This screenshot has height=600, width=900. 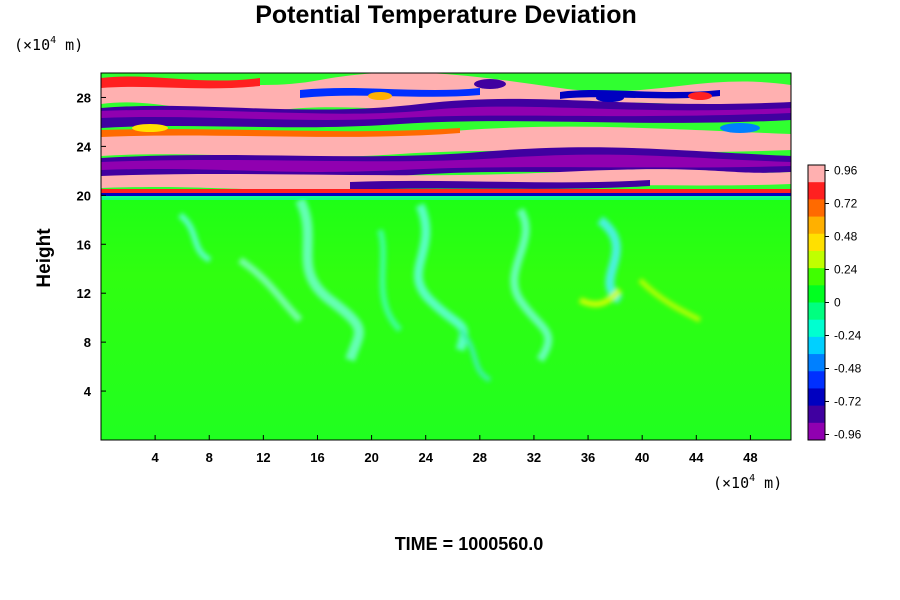 I want to click on colorbar-tick-label: 0.72, so click(x=846, y=204).